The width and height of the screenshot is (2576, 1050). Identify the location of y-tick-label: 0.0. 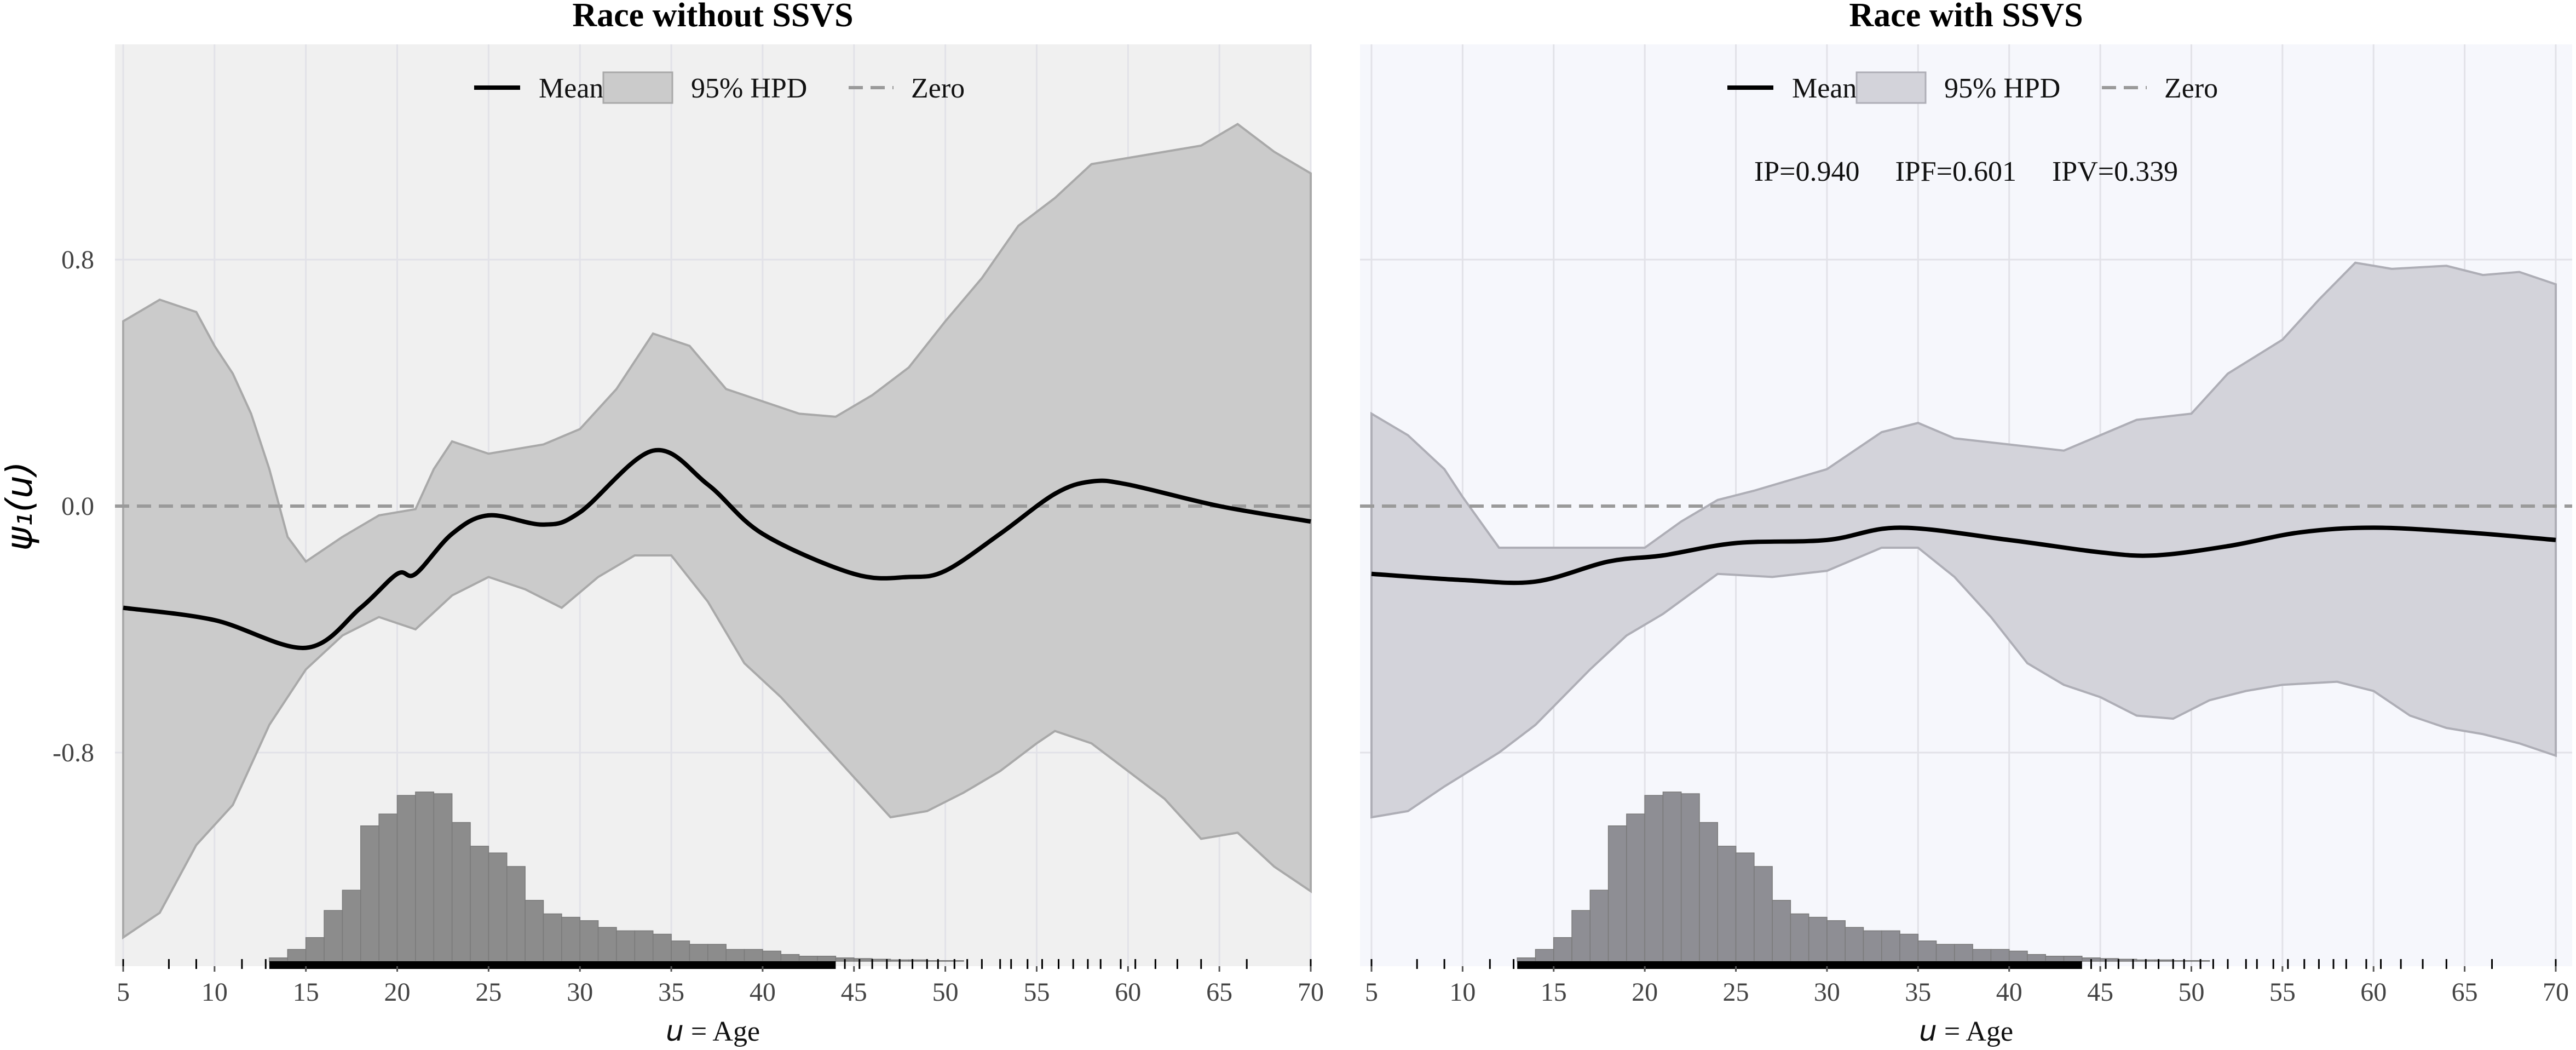
(77, 506).